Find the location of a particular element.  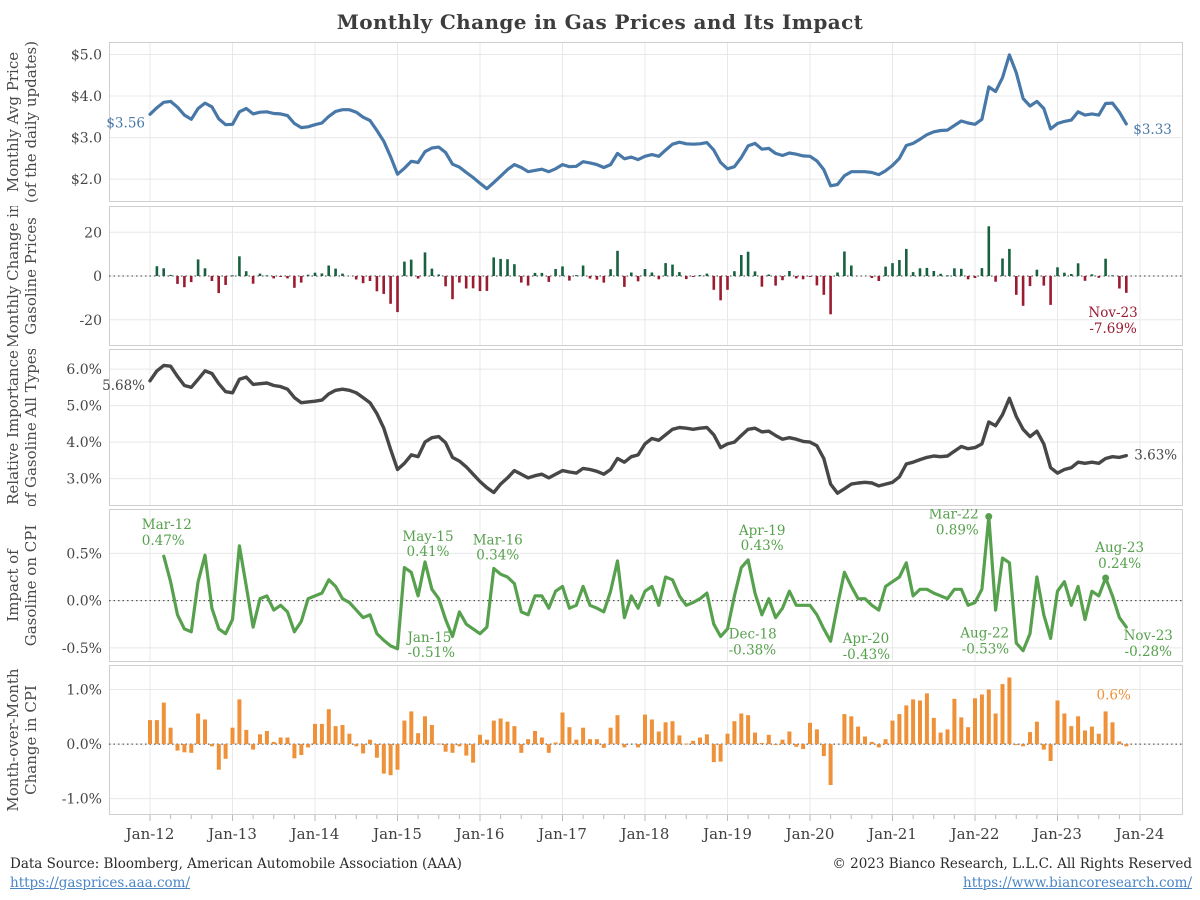

impact-on-cpi-annotation: -0.53% is located at coordinates (986, 650).